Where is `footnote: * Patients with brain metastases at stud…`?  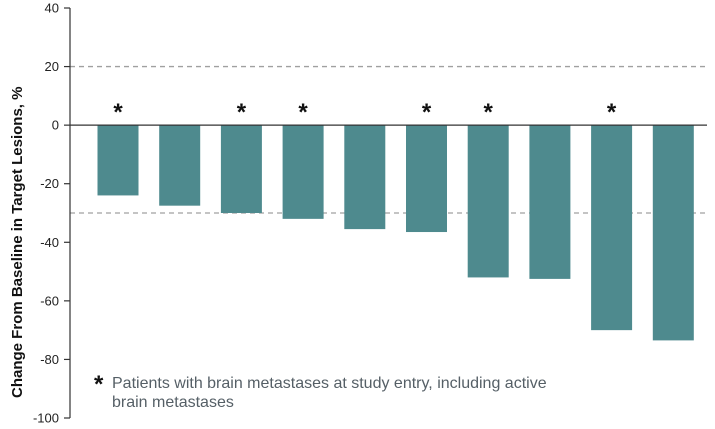
footnote: * Patients with brain metastases at stud… is located at coordinates (329, 391).